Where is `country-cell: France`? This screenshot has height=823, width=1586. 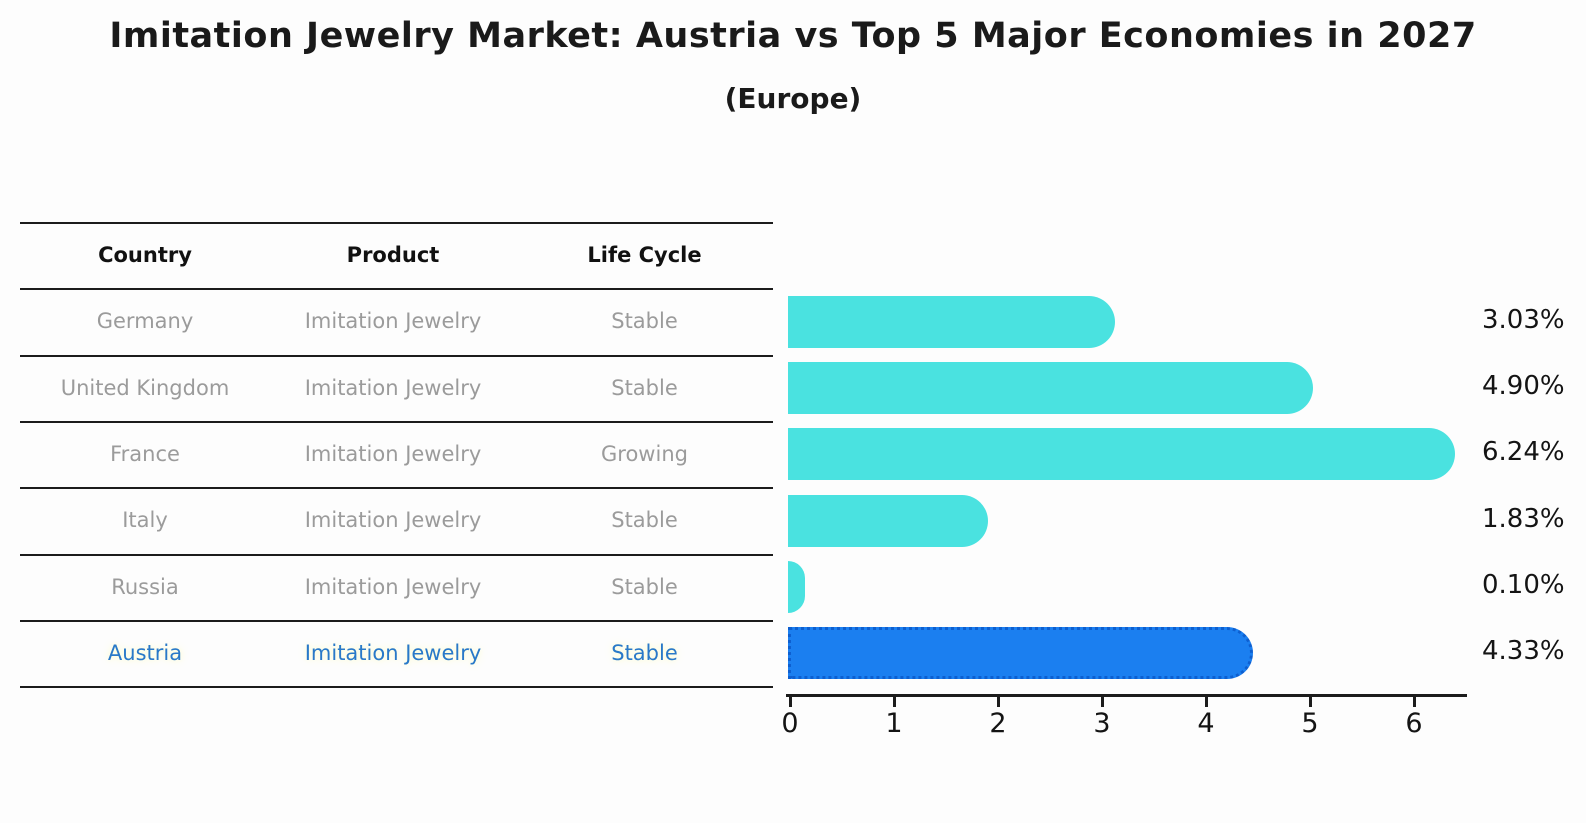 country-cell: France is located at coordinates (145, 454).